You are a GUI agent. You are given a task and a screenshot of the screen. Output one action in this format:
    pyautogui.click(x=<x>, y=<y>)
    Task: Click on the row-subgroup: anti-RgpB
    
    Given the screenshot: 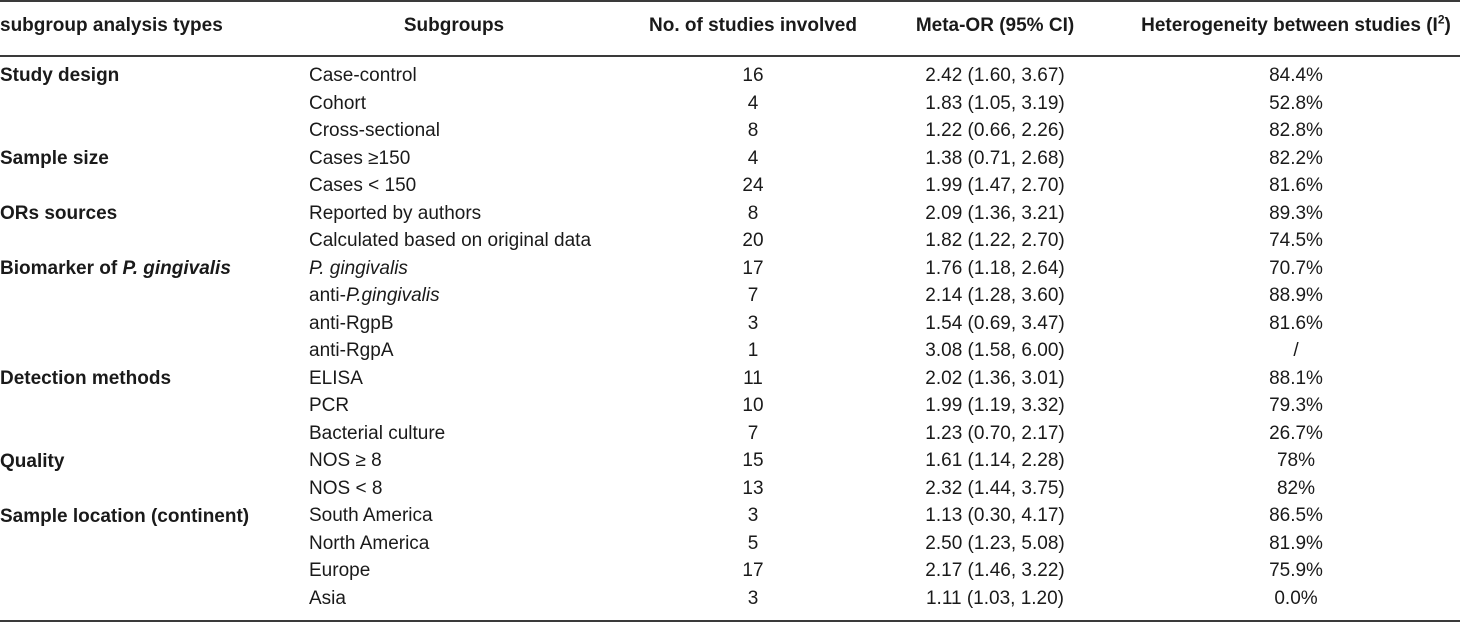 What is the action you would take?
    pyautogui.click(x=351, y=323)
    